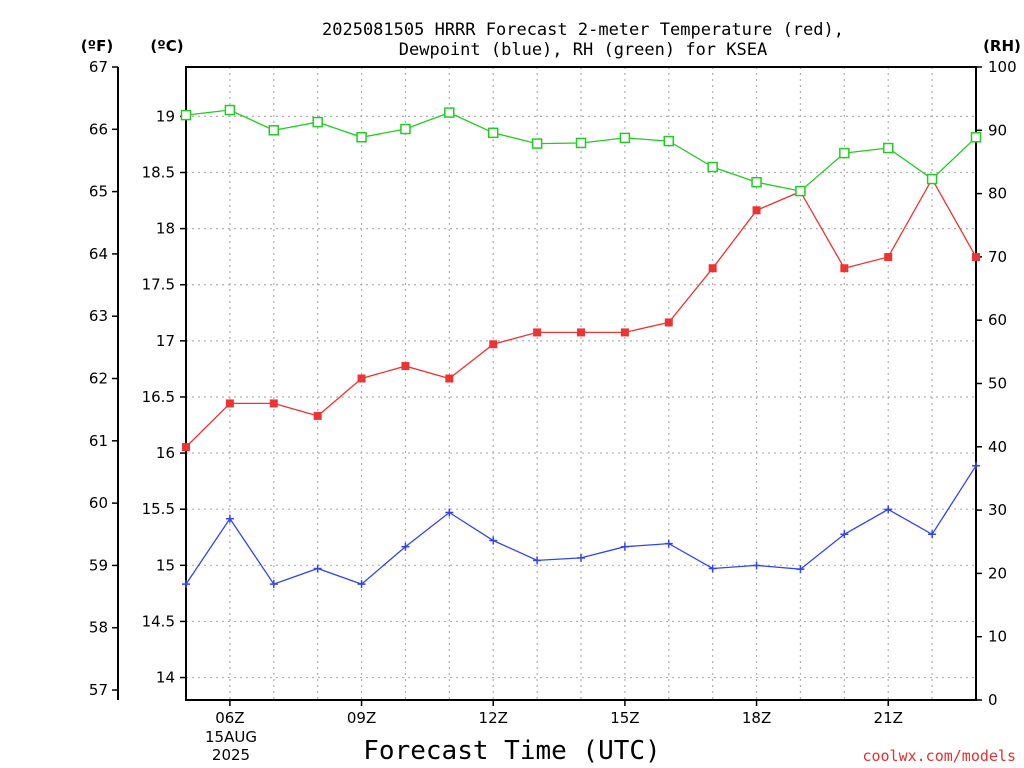 This screenshot has width=1024, height=768. I want to click on celsius-tick-label: 16, so click(165, 453).